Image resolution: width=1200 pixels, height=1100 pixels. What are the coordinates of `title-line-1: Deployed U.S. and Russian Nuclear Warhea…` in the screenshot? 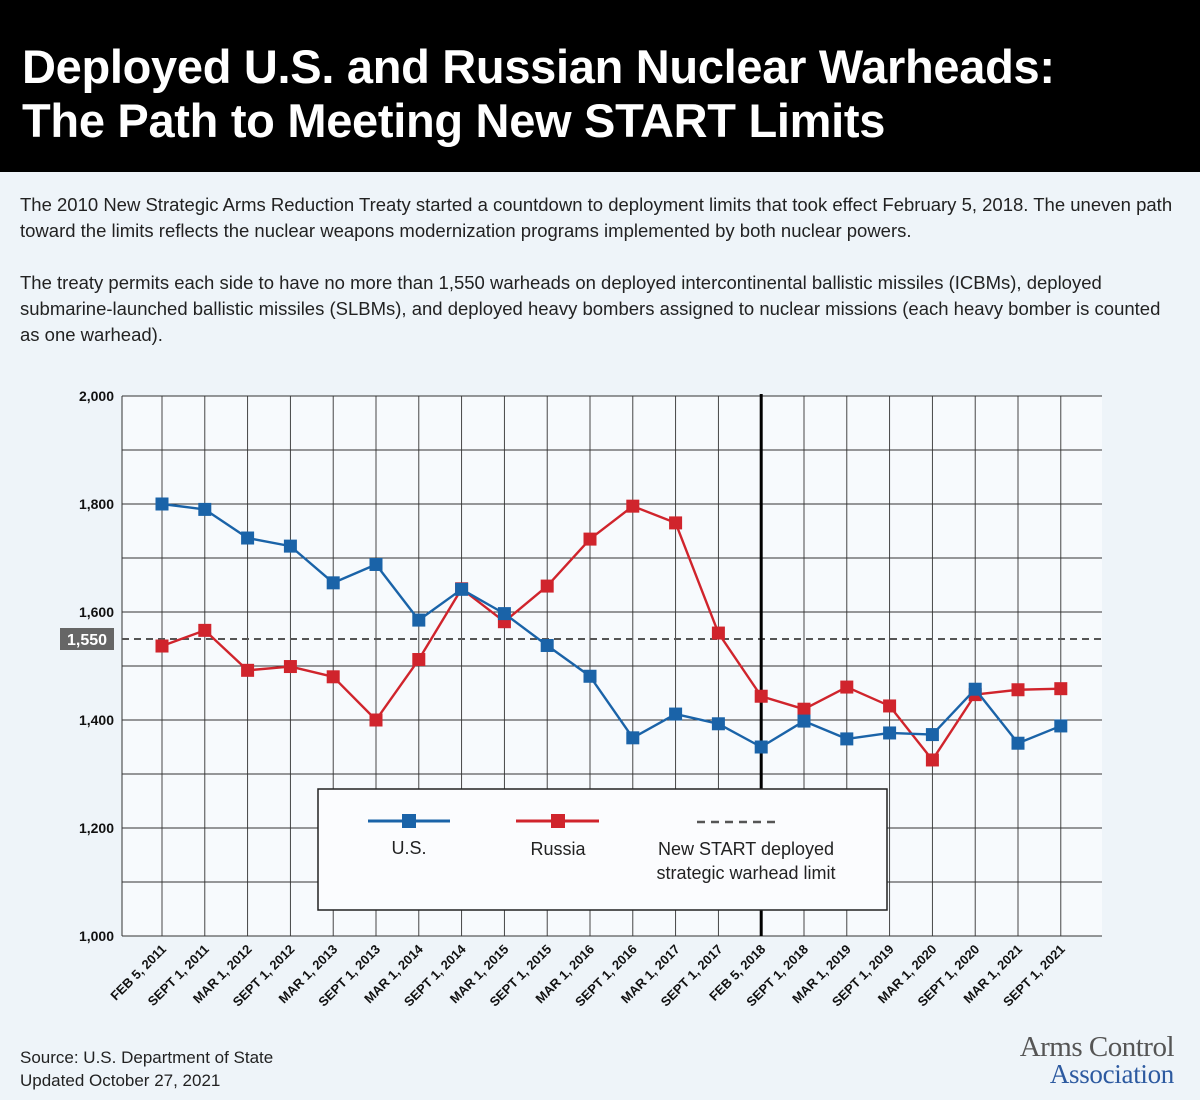 It's located at (538, 66).